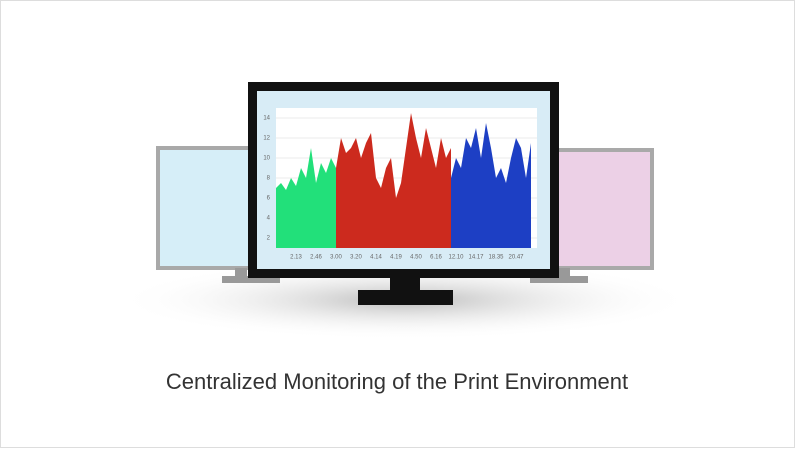  I want to click on y-tick-label: 8, so click(269, 179).